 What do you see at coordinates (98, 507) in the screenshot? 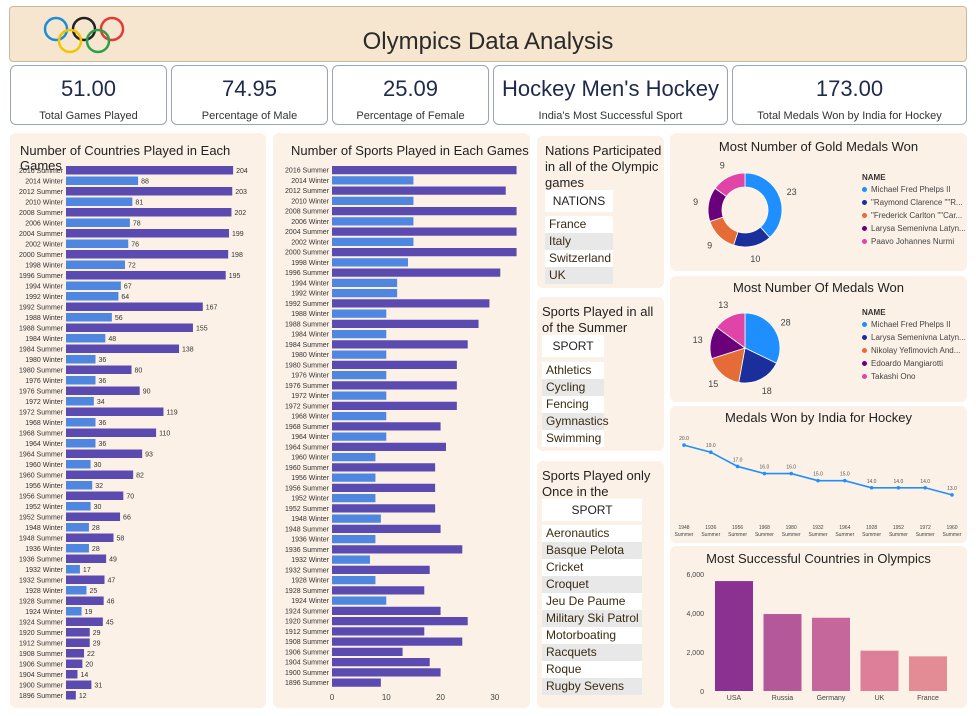
I see `data-label: 30` at bounding box center [98, 507].